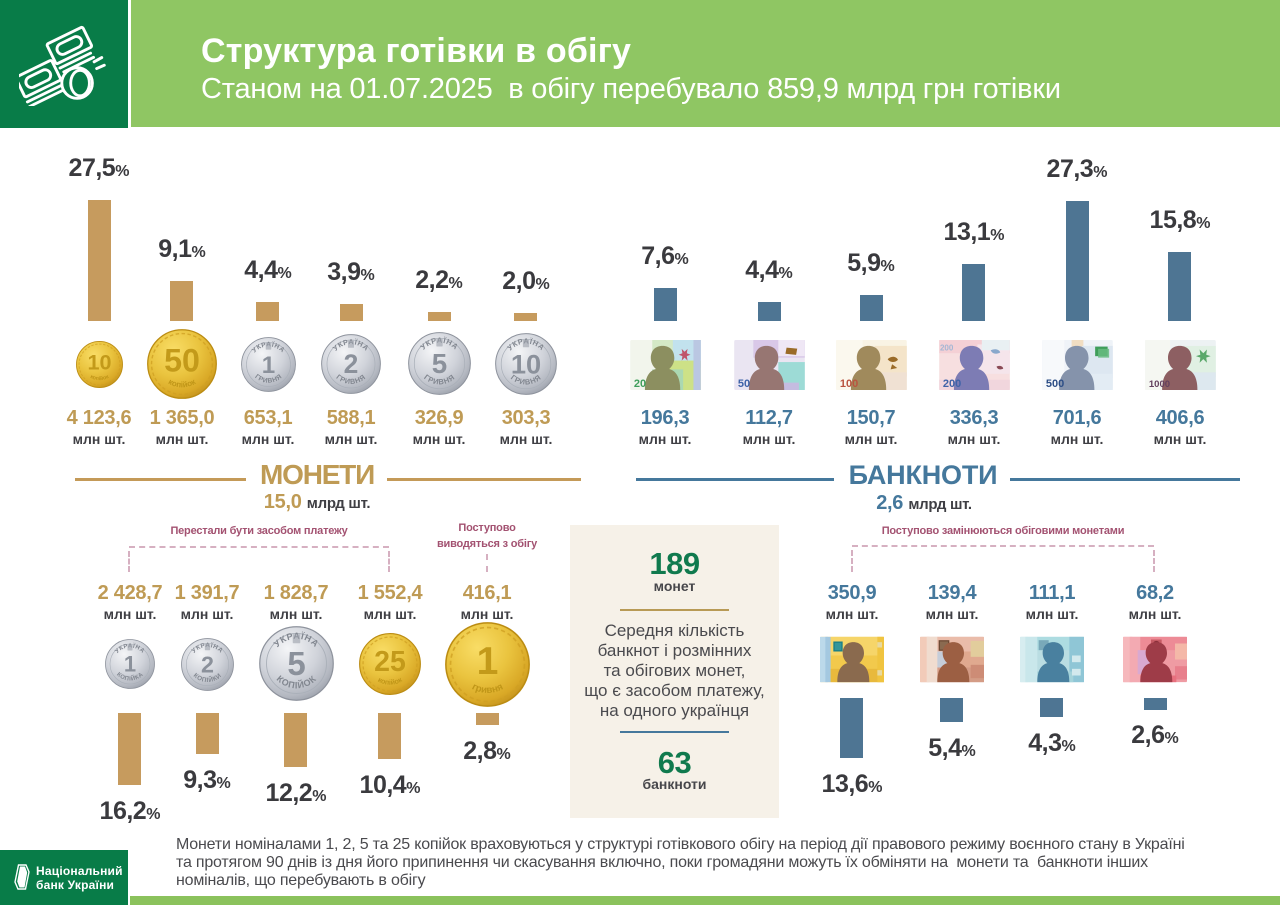  I want to click on svg-text: КОПІЙКА, so click(130, 677).